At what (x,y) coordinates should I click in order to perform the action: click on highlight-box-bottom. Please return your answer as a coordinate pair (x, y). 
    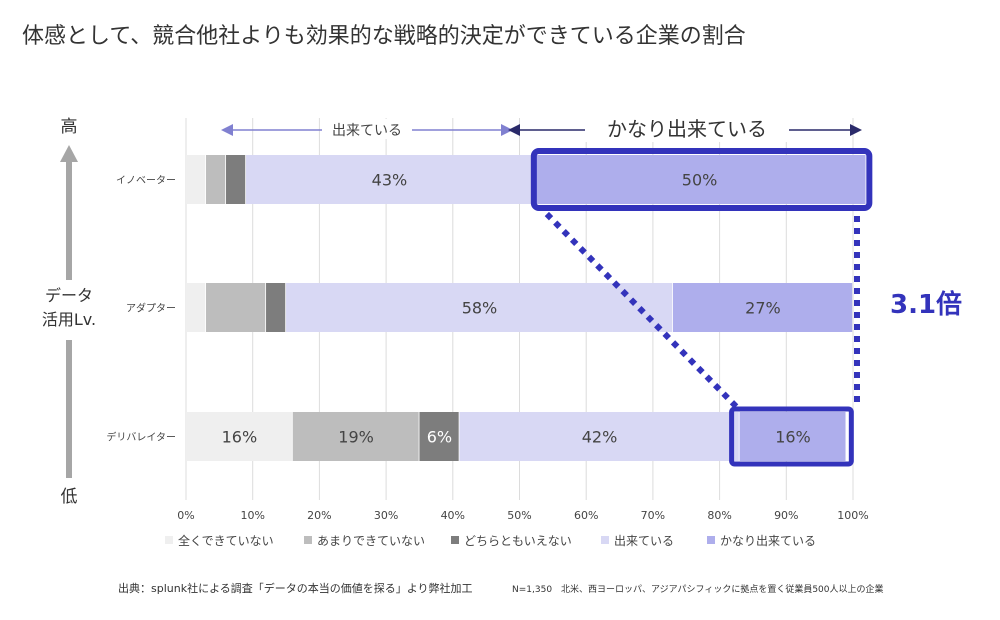
    Looking at the image, I should click on (791, 436).